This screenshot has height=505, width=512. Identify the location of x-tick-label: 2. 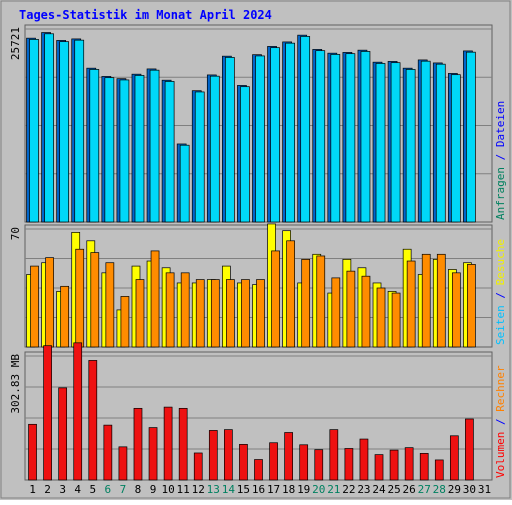
(47, 489).